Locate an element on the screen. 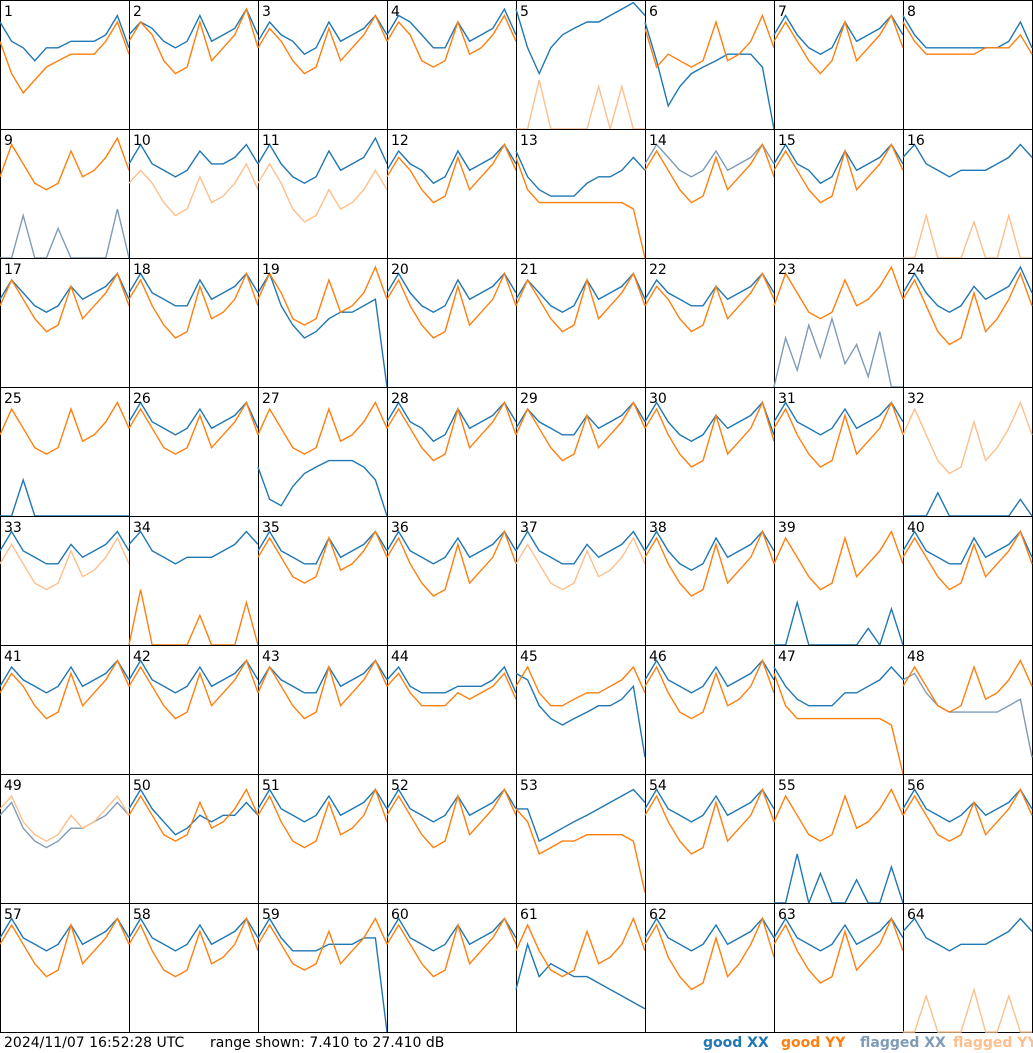 The width and height of the screenshot is (1033, 1053). panel-label: 23 is located at coordinates (787, 270).